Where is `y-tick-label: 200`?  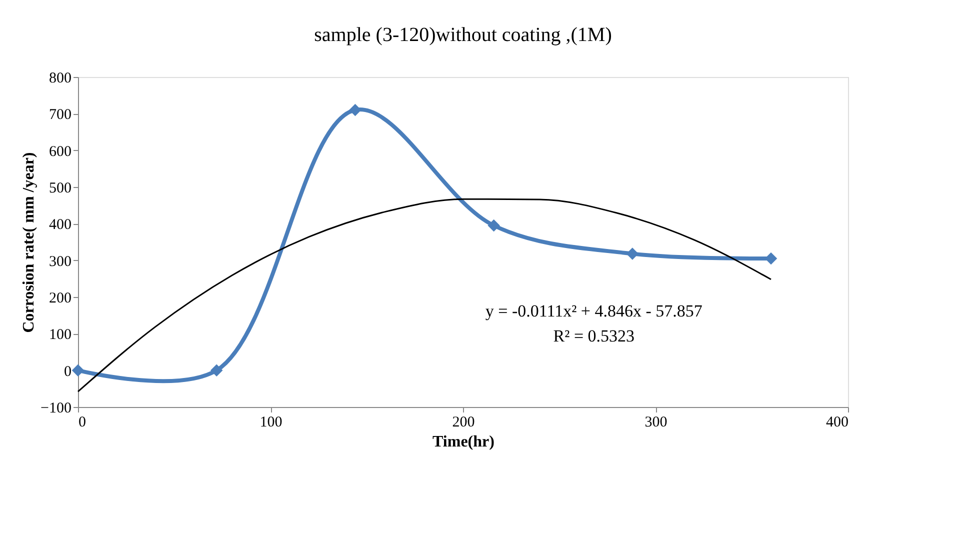
y-tick-label: 200 is located at coordinates (60, 298).